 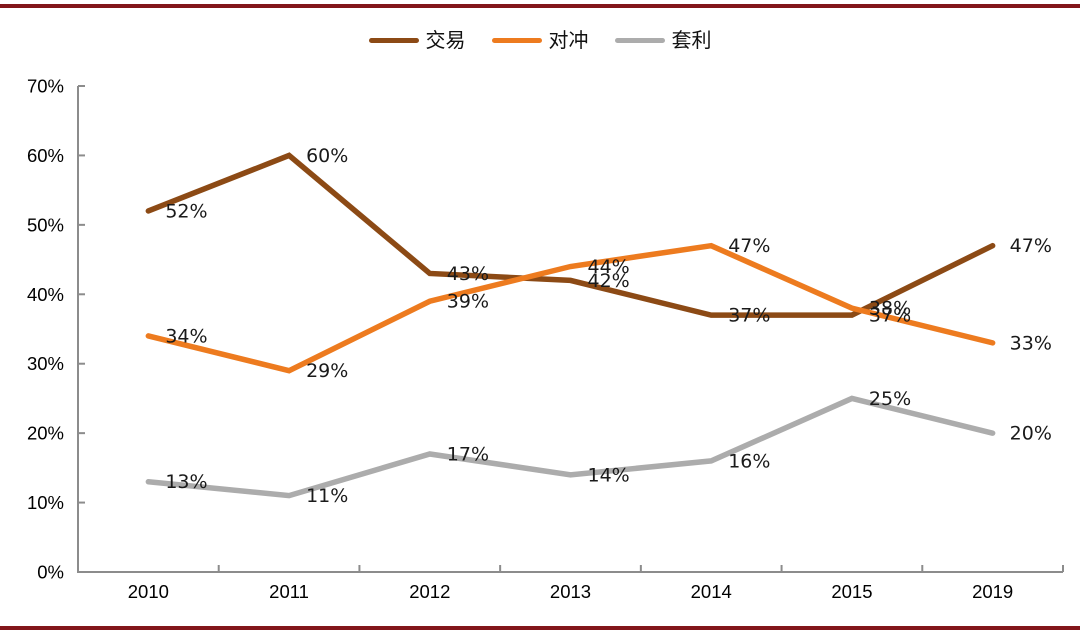 I want to click on top-rule, so click(x=540, y=6).